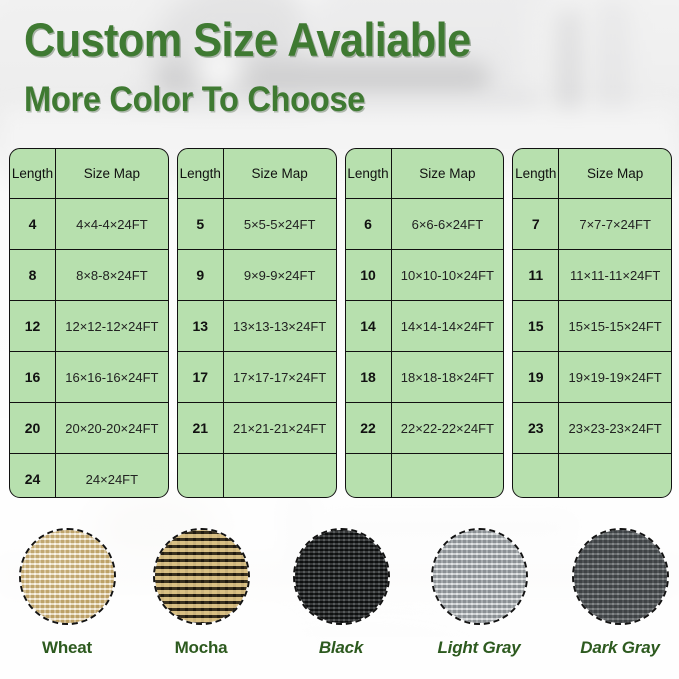 This screenshot has width=679, height=679. What do you see at coordinates (341, 647) in the screenshot?
I see `swatch-label: Black` at bounding box center [341, 647].